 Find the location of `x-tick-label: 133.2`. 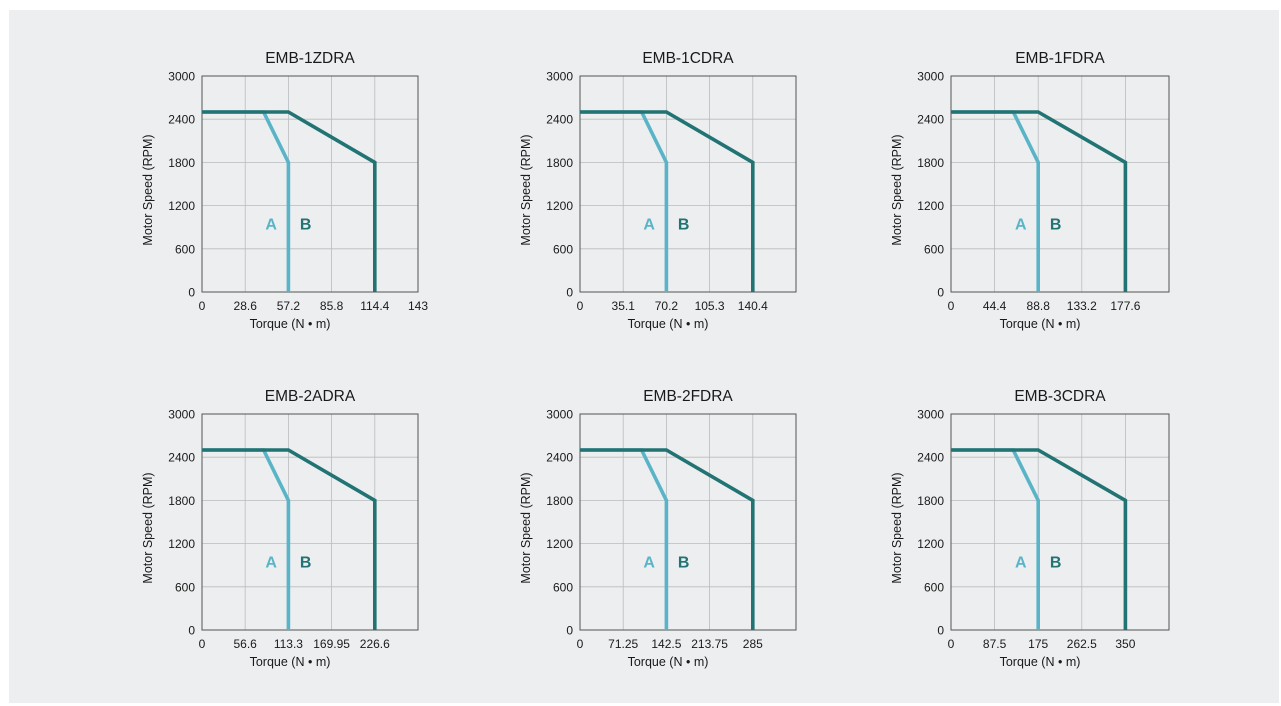

x-tick-label: 133.2 is located at coordinates (1082, 306).